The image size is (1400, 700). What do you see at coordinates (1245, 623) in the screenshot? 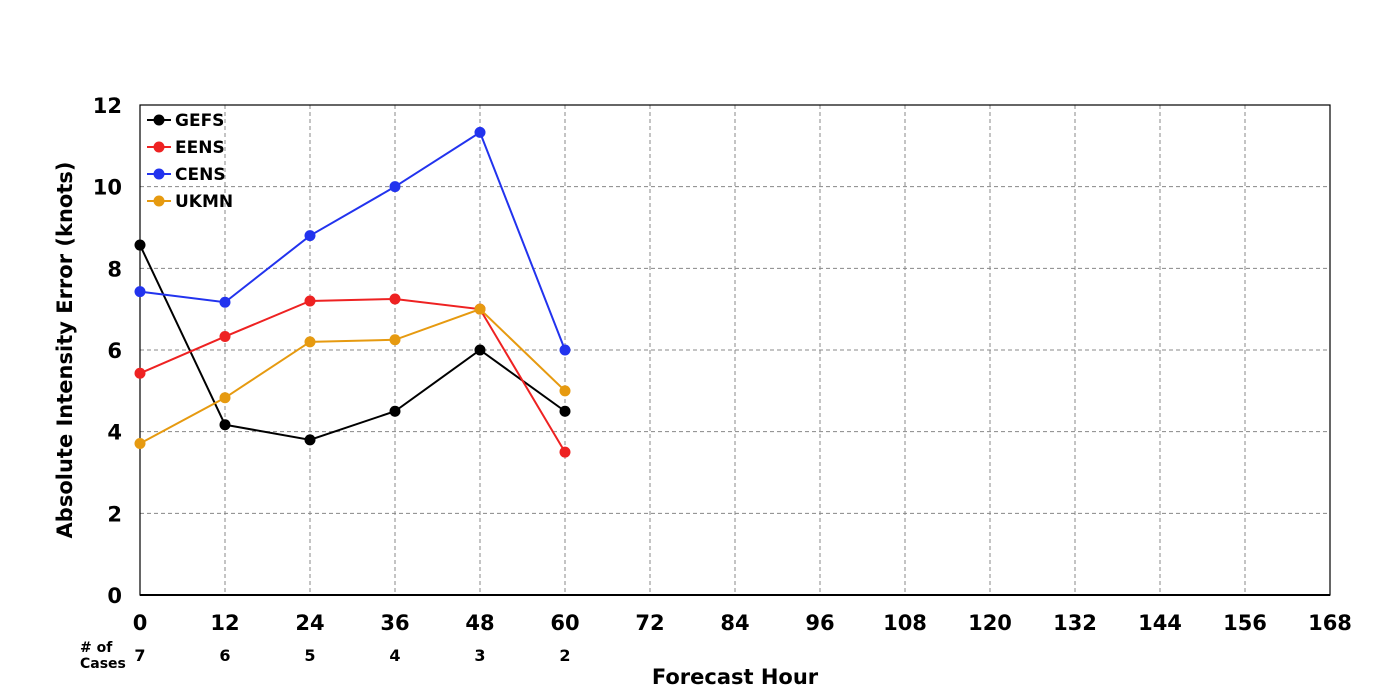
I see `x-tick-label: 156` at bounding box center [1245, 623].